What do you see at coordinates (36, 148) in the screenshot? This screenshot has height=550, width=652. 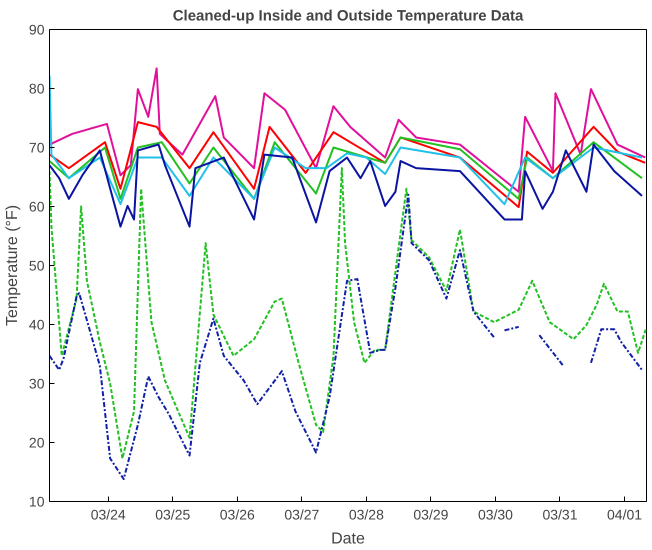 I see `y-tick-label: 70` at bounding box center [36, 148].